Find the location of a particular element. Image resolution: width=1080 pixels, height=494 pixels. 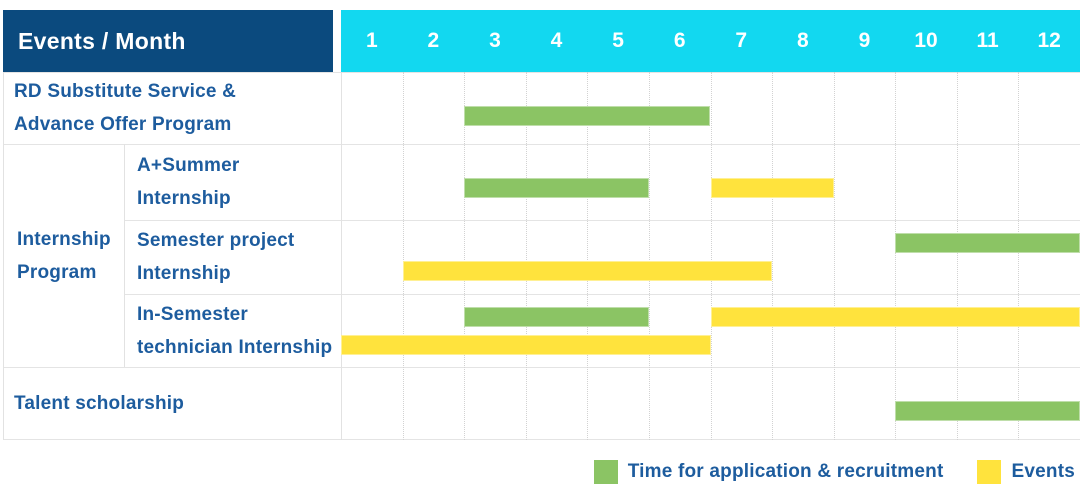

legend-item-green: Time for application & recruitment is located at coordinates (768, 472).